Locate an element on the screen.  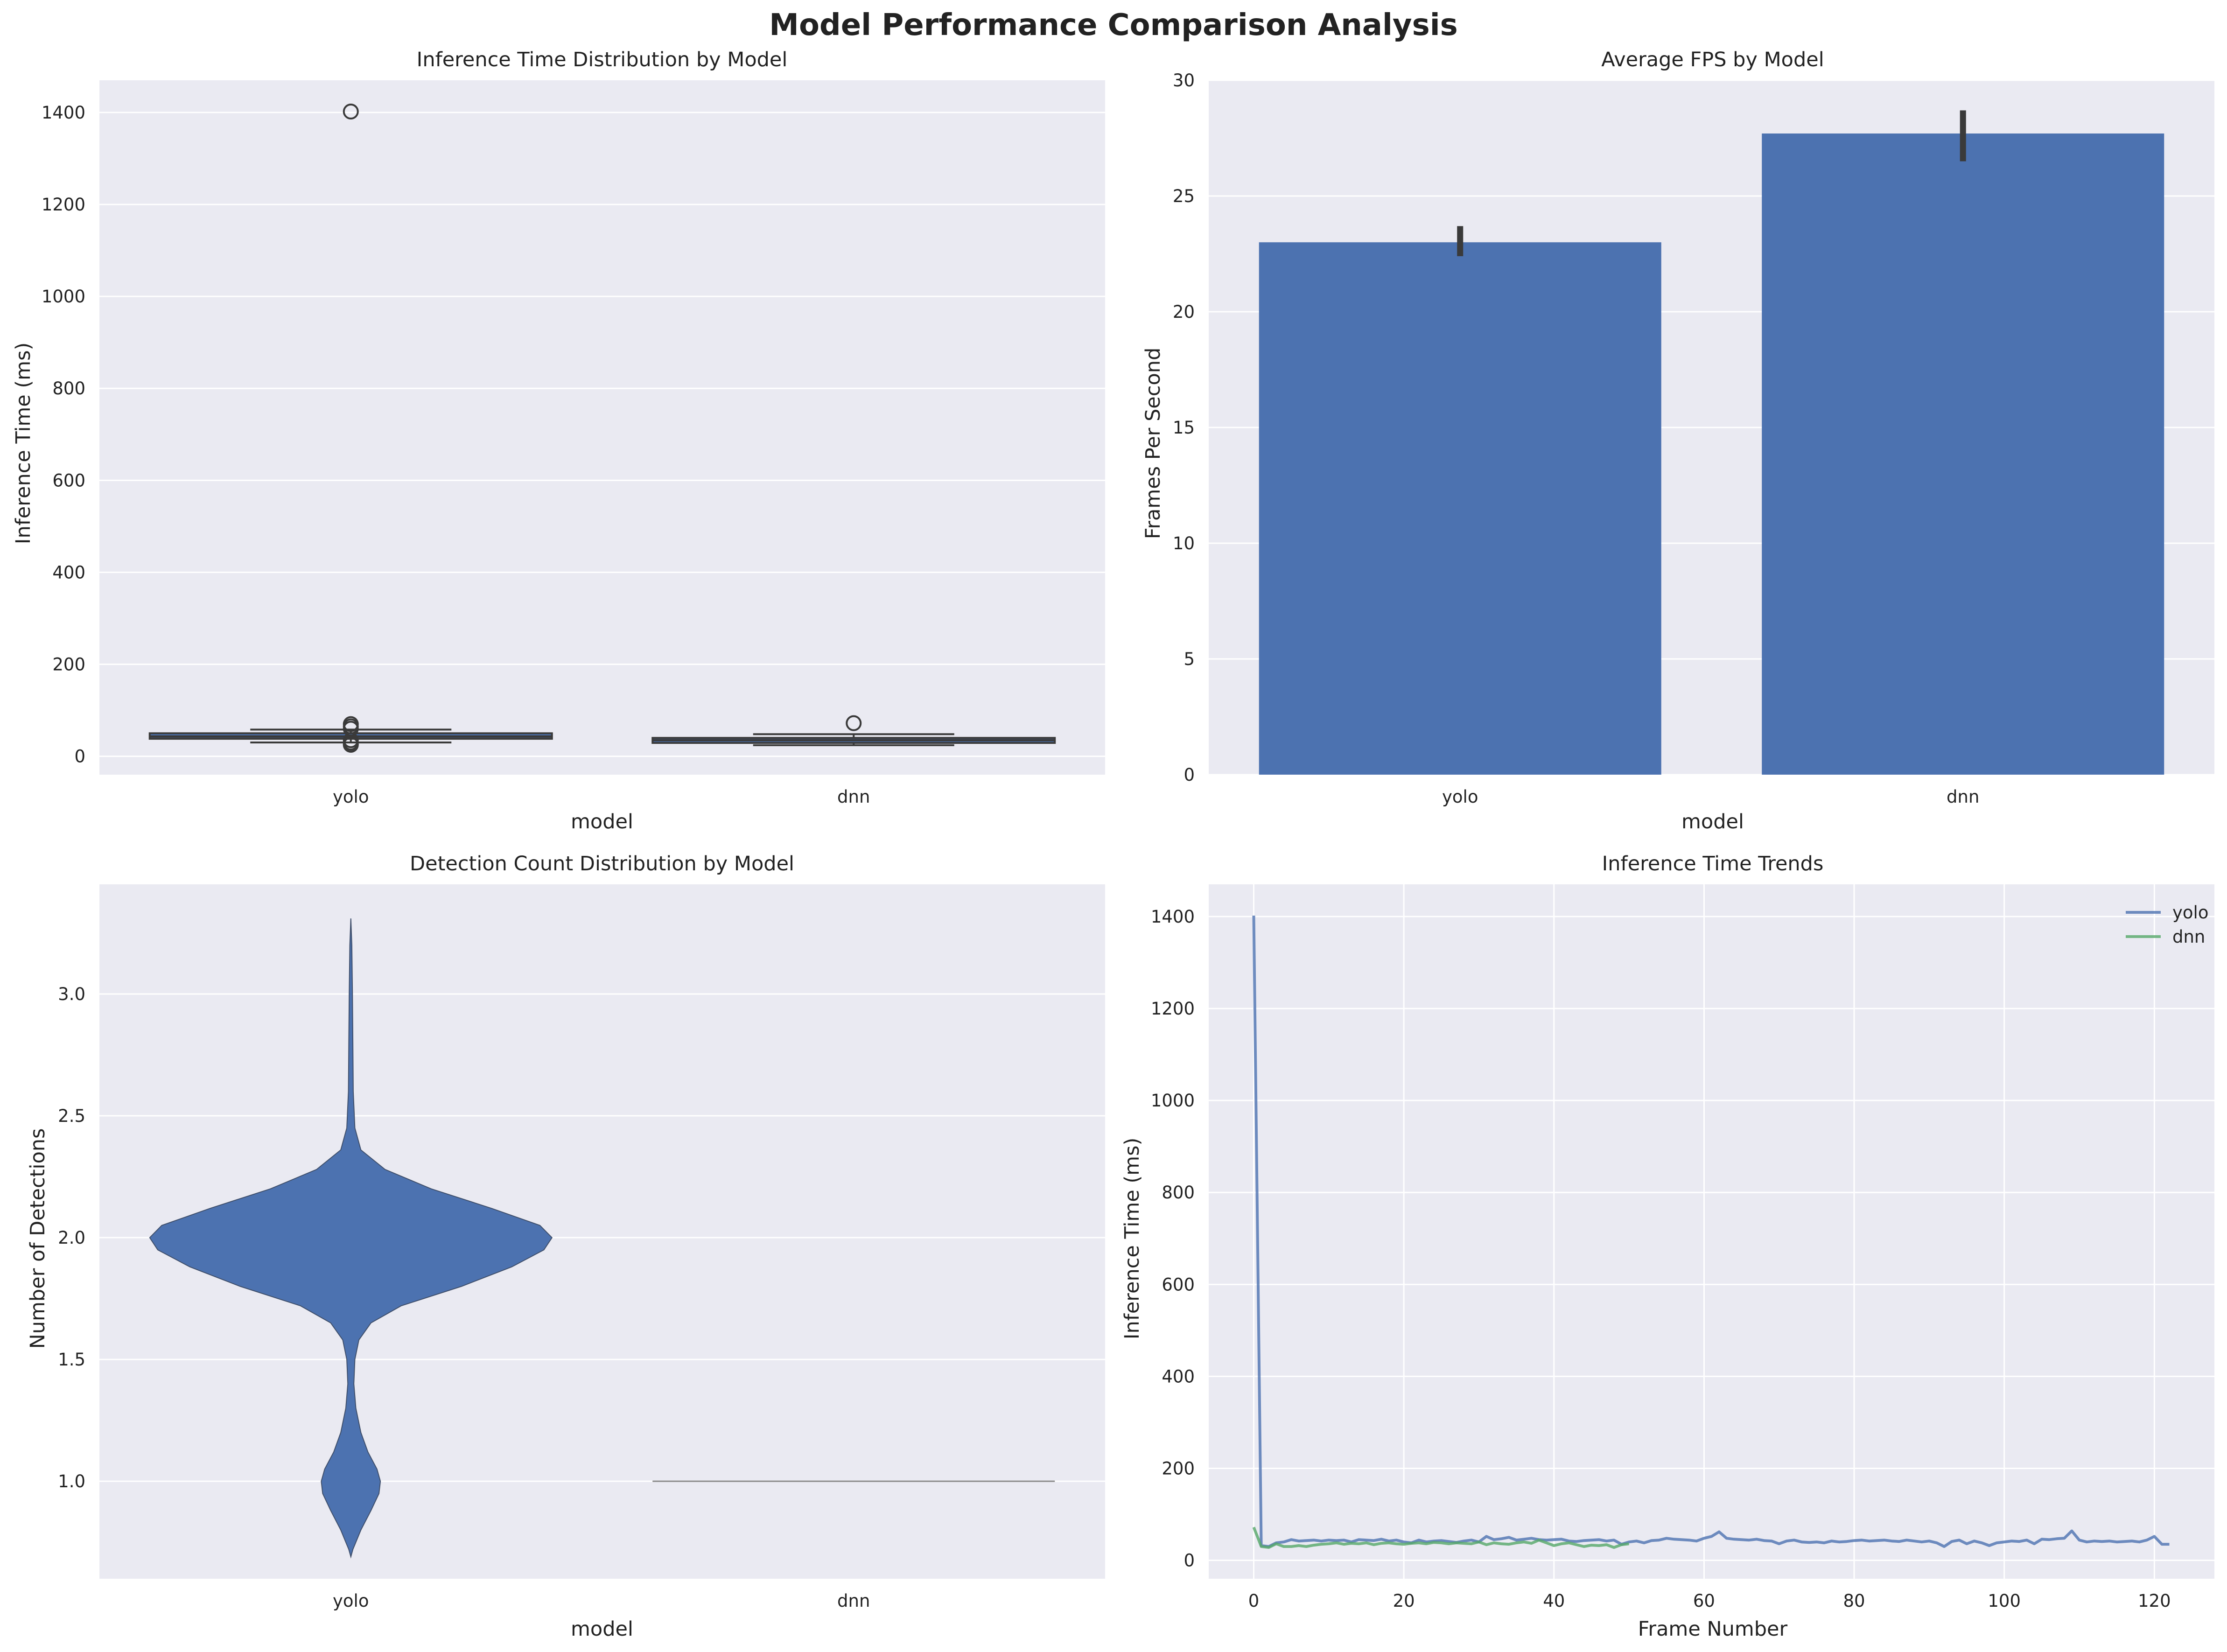
y-axis-label: Number of Detections is located at coordinates (38, 1238).